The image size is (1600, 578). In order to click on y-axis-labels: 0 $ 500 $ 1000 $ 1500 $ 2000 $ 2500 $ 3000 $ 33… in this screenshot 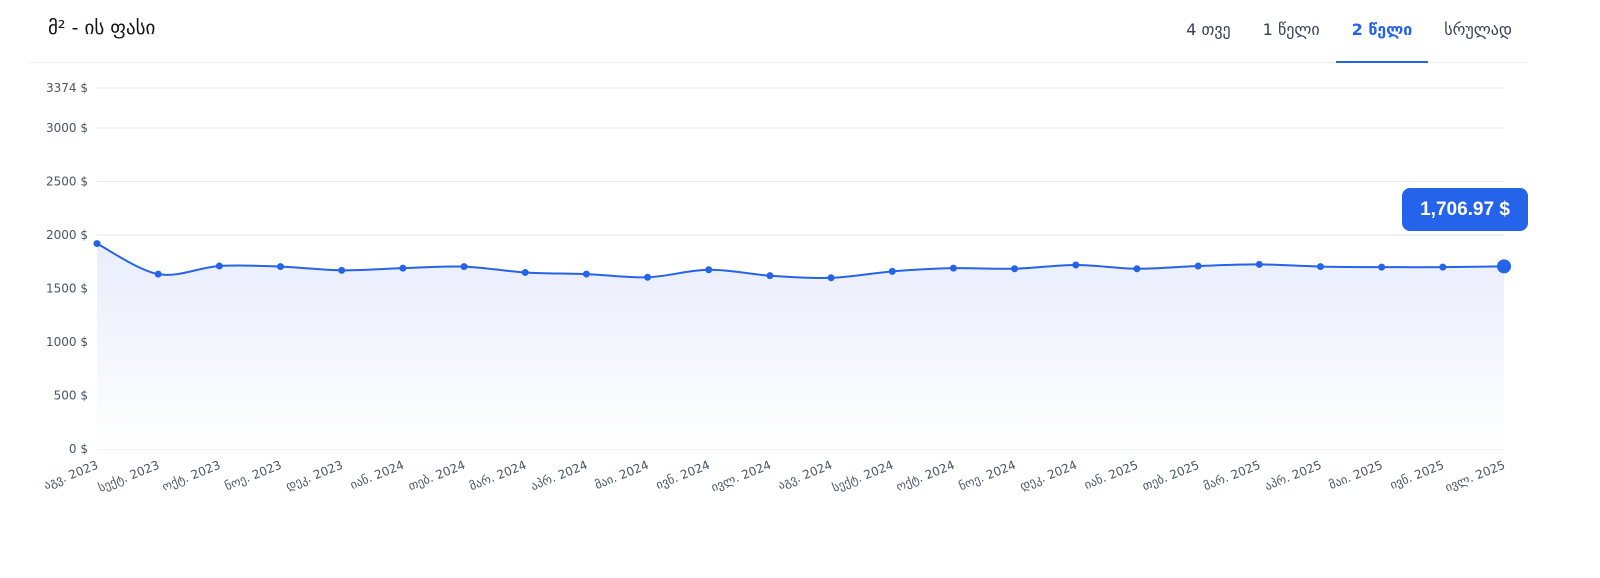, I will do `click(67, 268)`.